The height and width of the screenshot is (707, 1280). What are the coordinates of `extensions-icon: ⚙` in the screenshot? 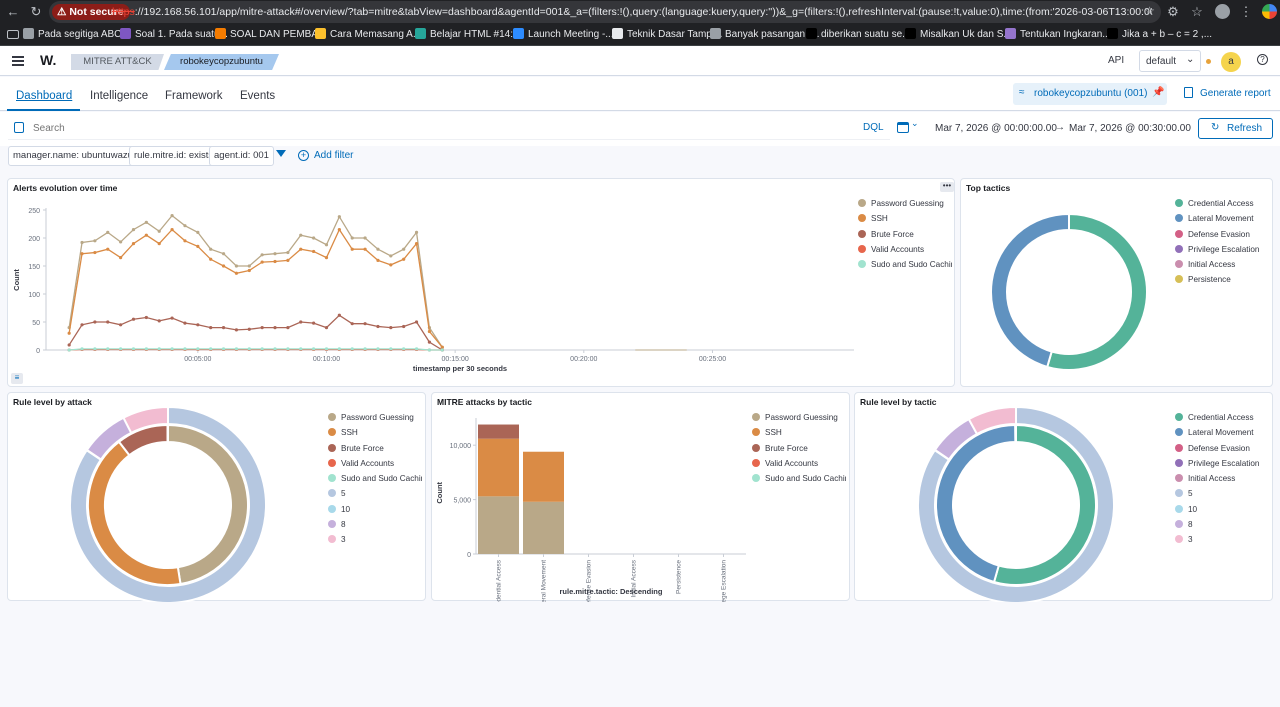 It's located at (1173, 11).